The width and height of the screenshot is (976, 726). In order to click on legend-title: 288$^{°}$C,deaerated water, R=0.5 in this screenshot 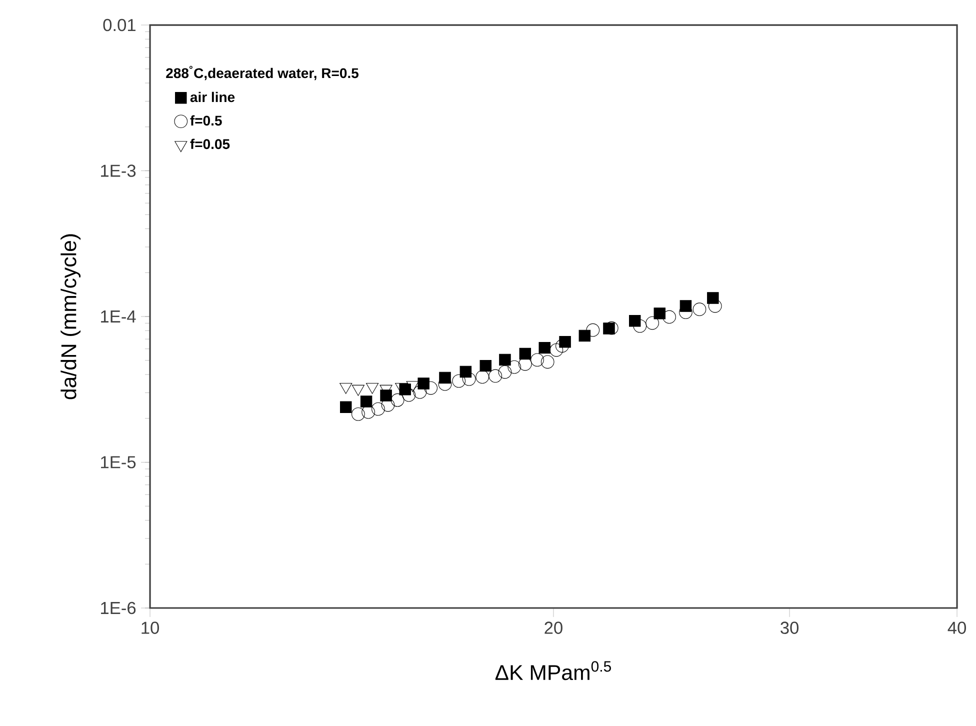, I will do `click(262, 73)`.